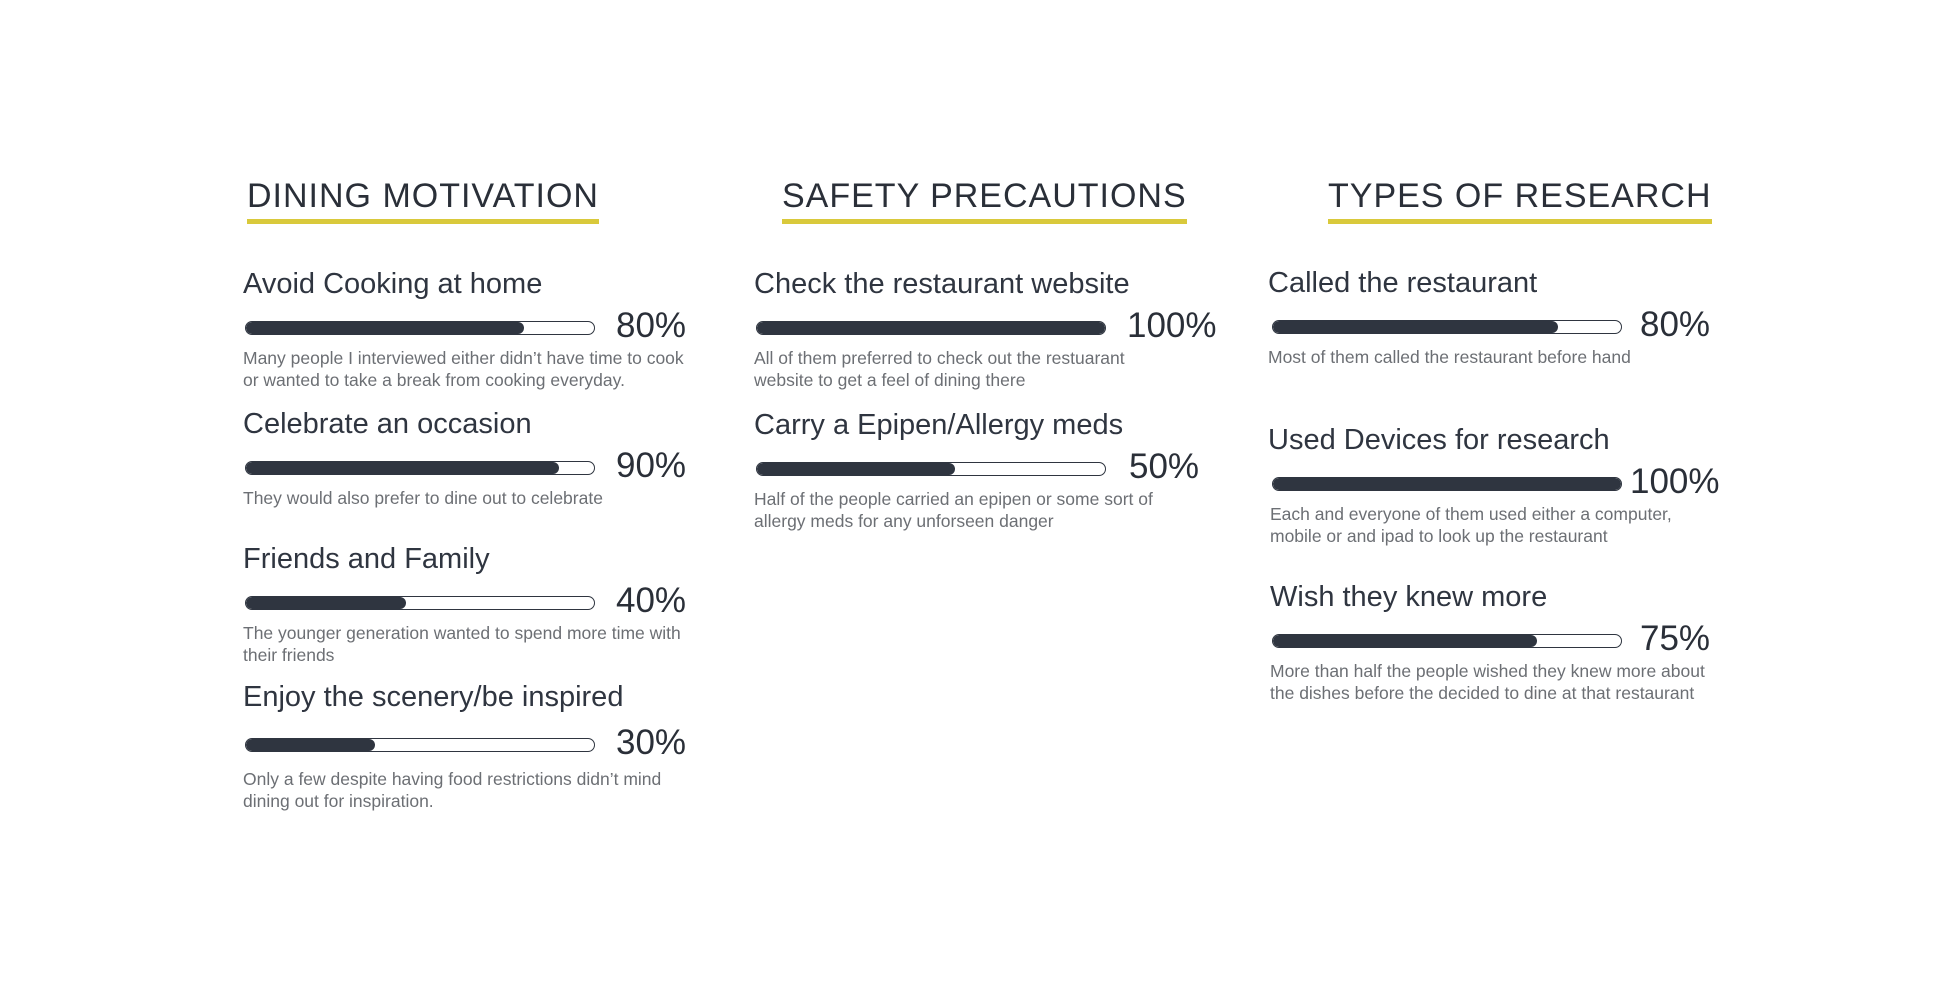  I want to click on stat-label: Friends and Family, so click(366, 559).